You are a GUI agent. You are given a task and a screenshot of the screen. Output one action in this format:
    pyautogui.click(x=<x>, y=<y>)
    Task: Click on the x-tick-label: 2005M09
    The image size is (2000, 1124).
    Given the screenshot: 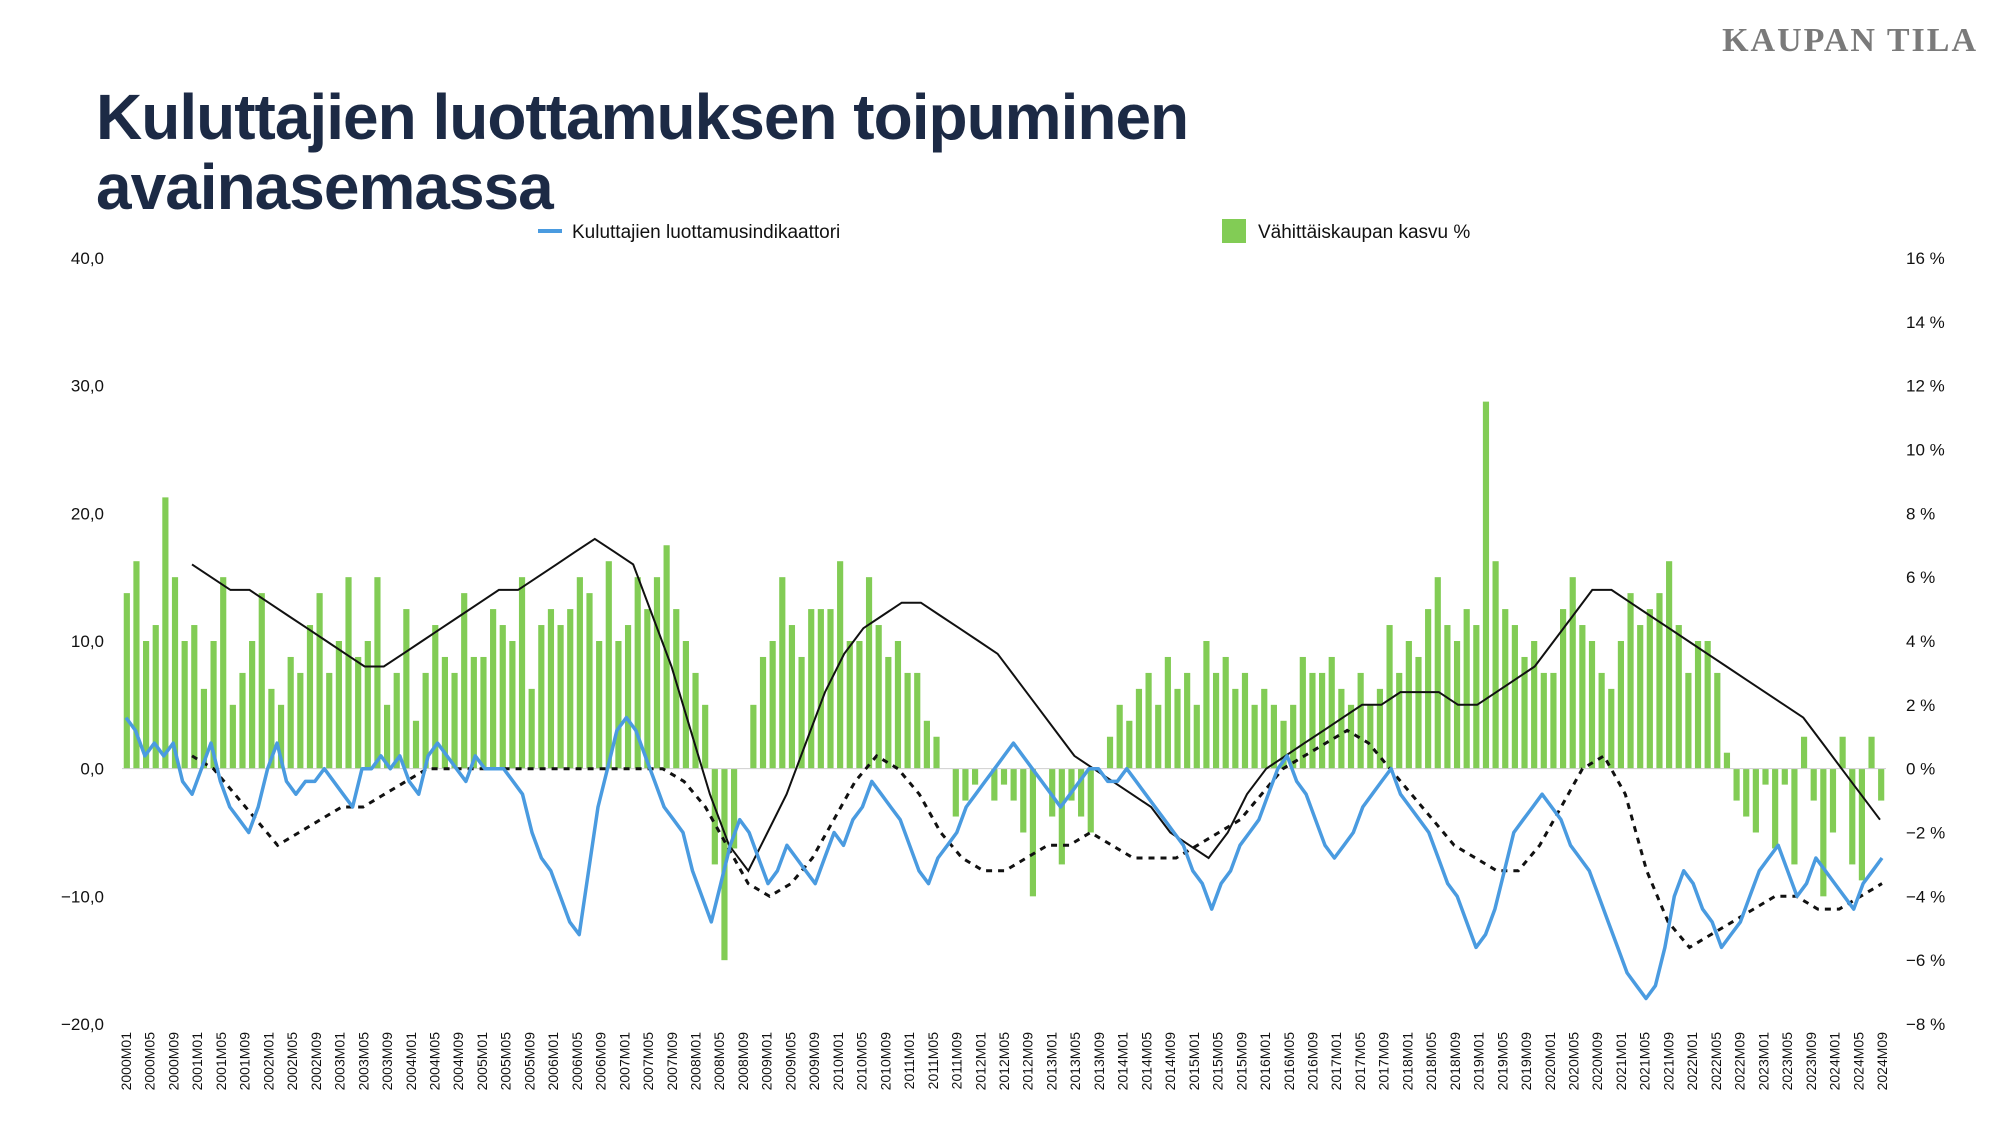 What is the action you would take?
    pyautogui.click(x=529, y=1061)
    